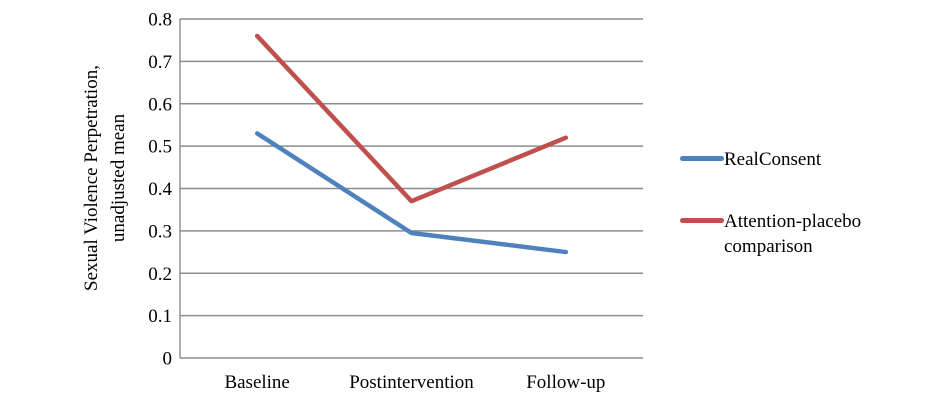 Image resolution: width=950 pixels, height=408 pixels. Describe the element at coordinates (773, 159) in the screenshot. I see `legend-label-realconsent: RealConsent` at that location.